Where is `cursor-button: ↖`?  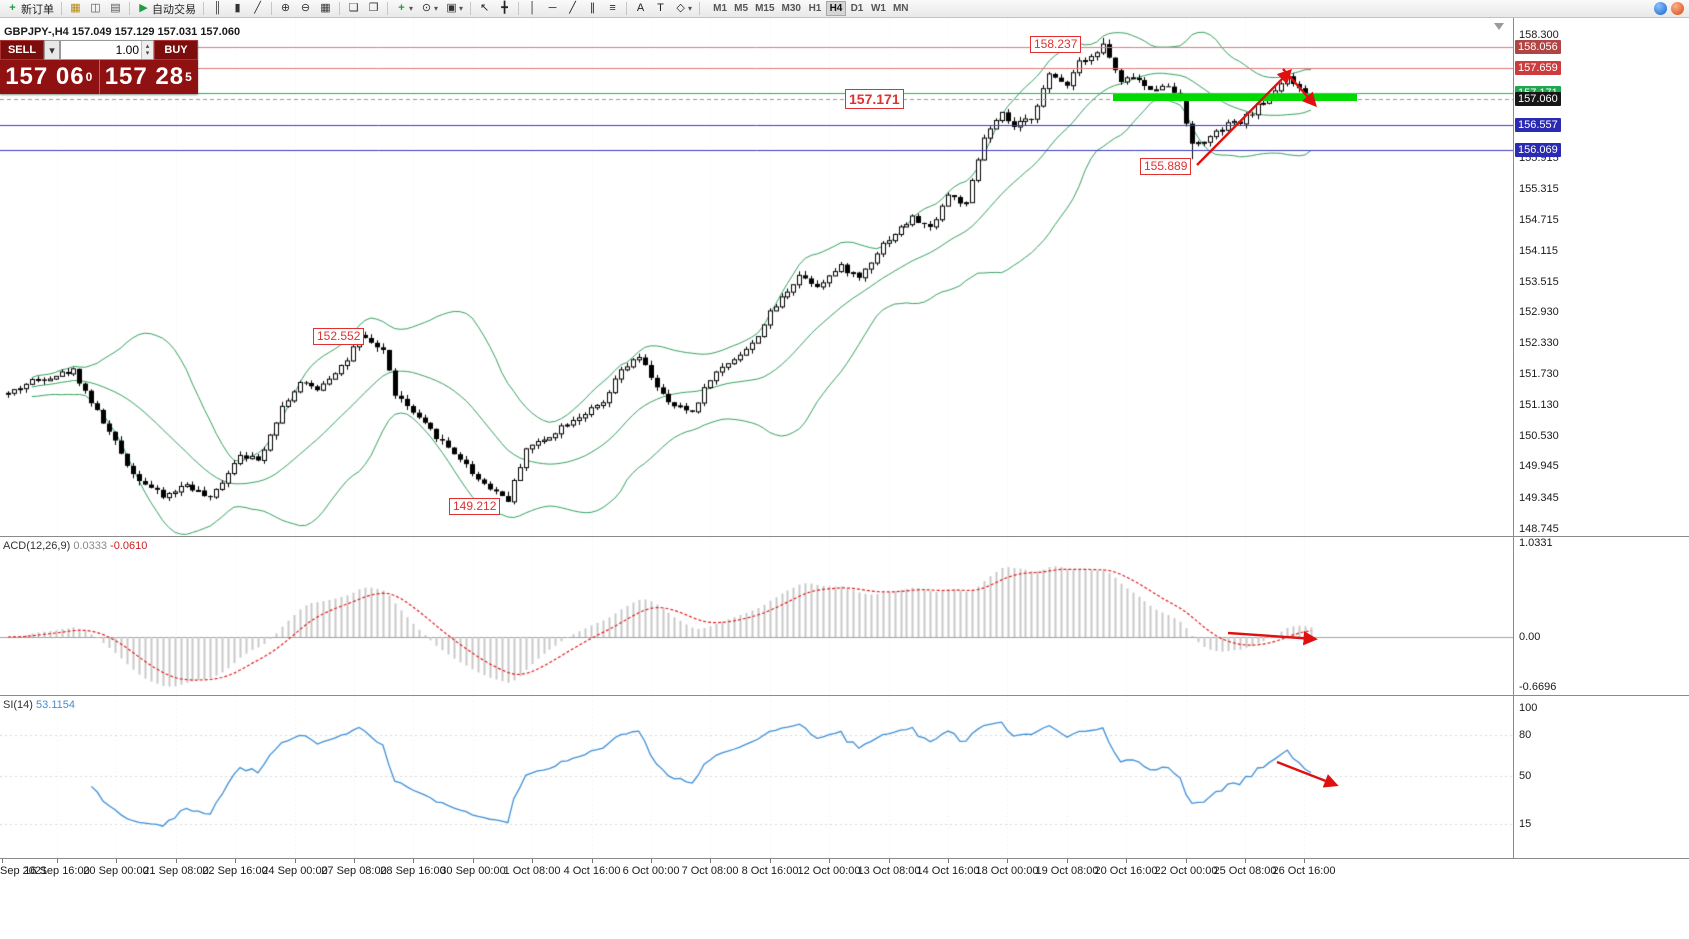
cursor-button: ↖ is located at coordinates (484, 9).